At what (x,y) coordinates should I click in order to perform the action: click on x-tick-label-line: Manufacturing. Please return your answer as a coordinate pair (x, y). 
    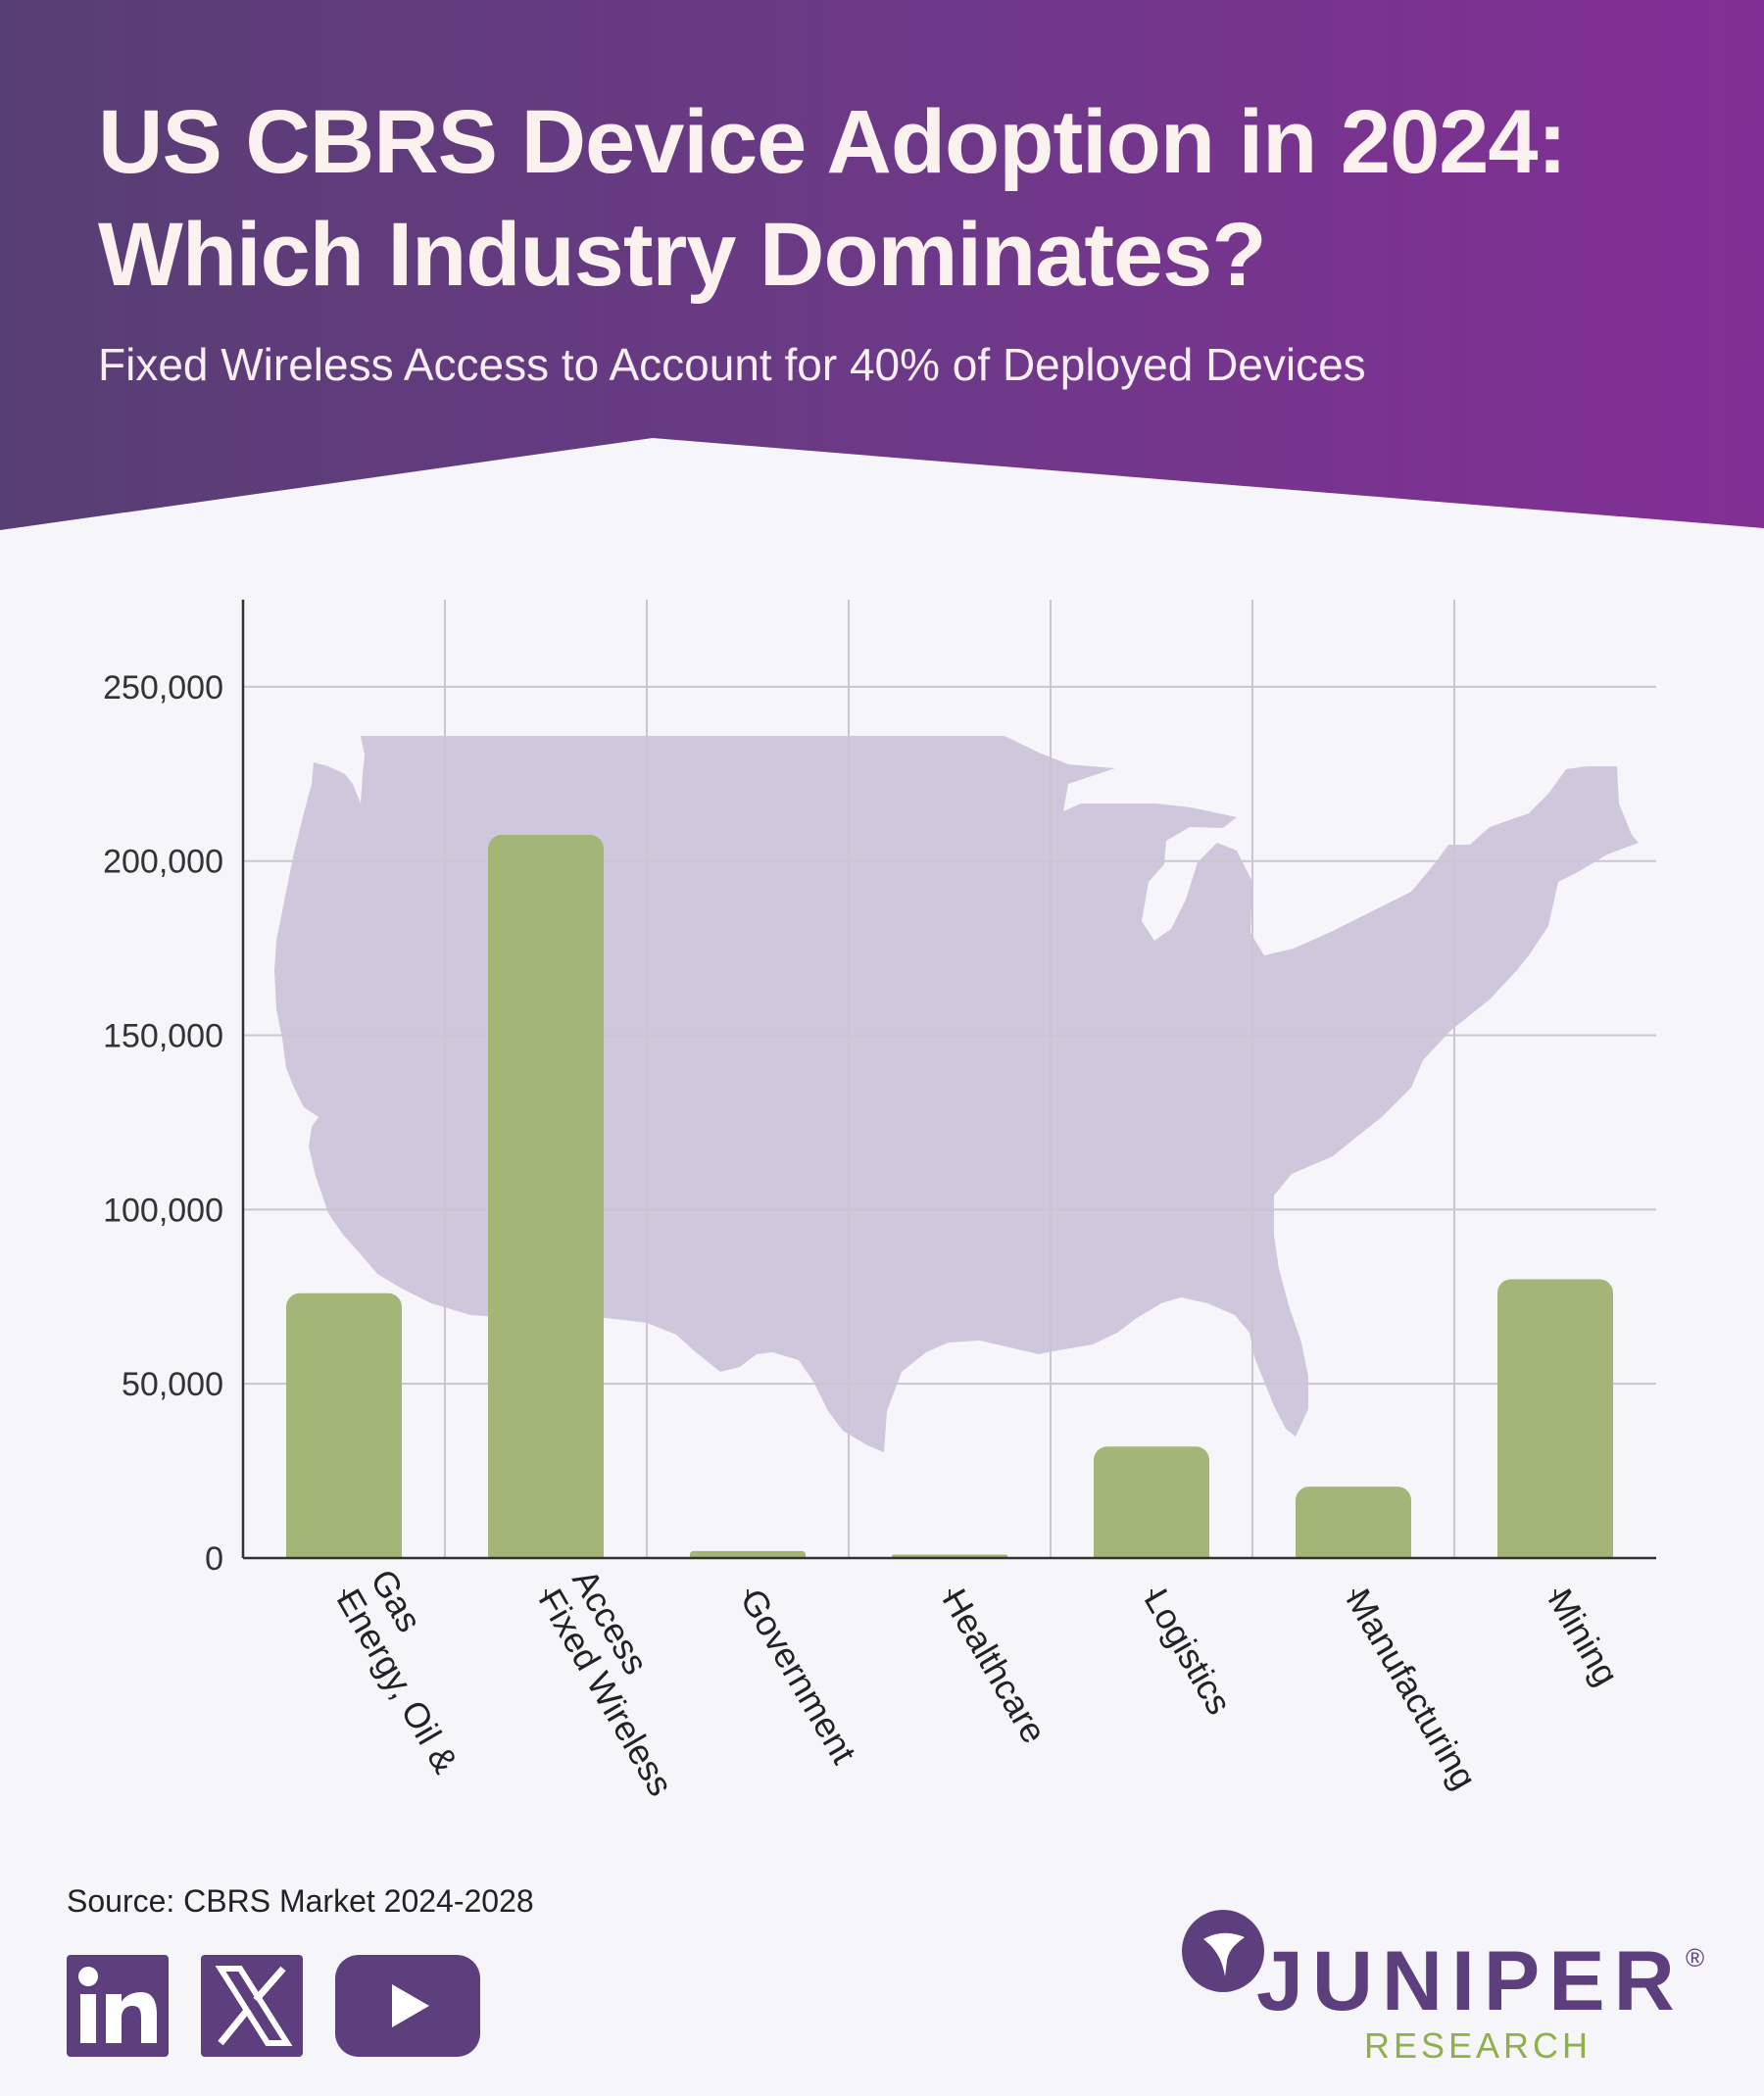
    Looking at the image, I should click on (1411, 1690).